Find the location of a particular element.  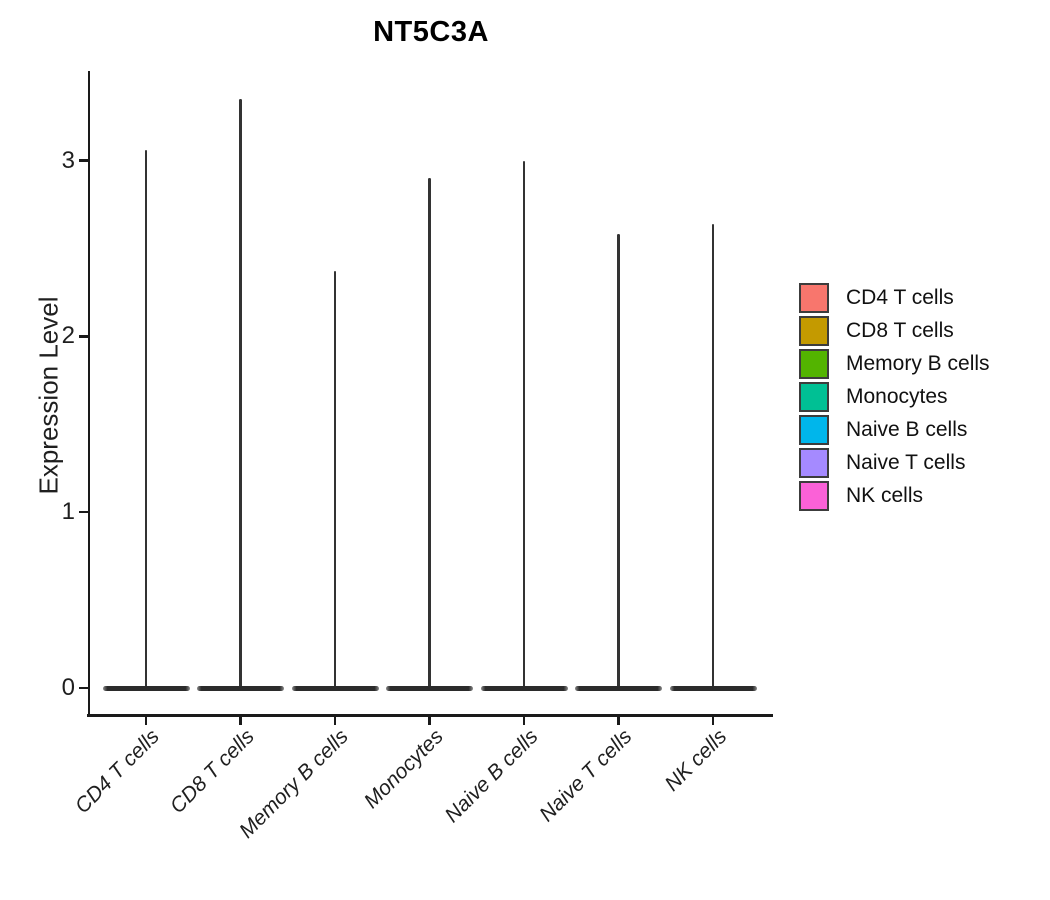

x-tick-label-text: Naive T cells is located at coordinates (586, 776).